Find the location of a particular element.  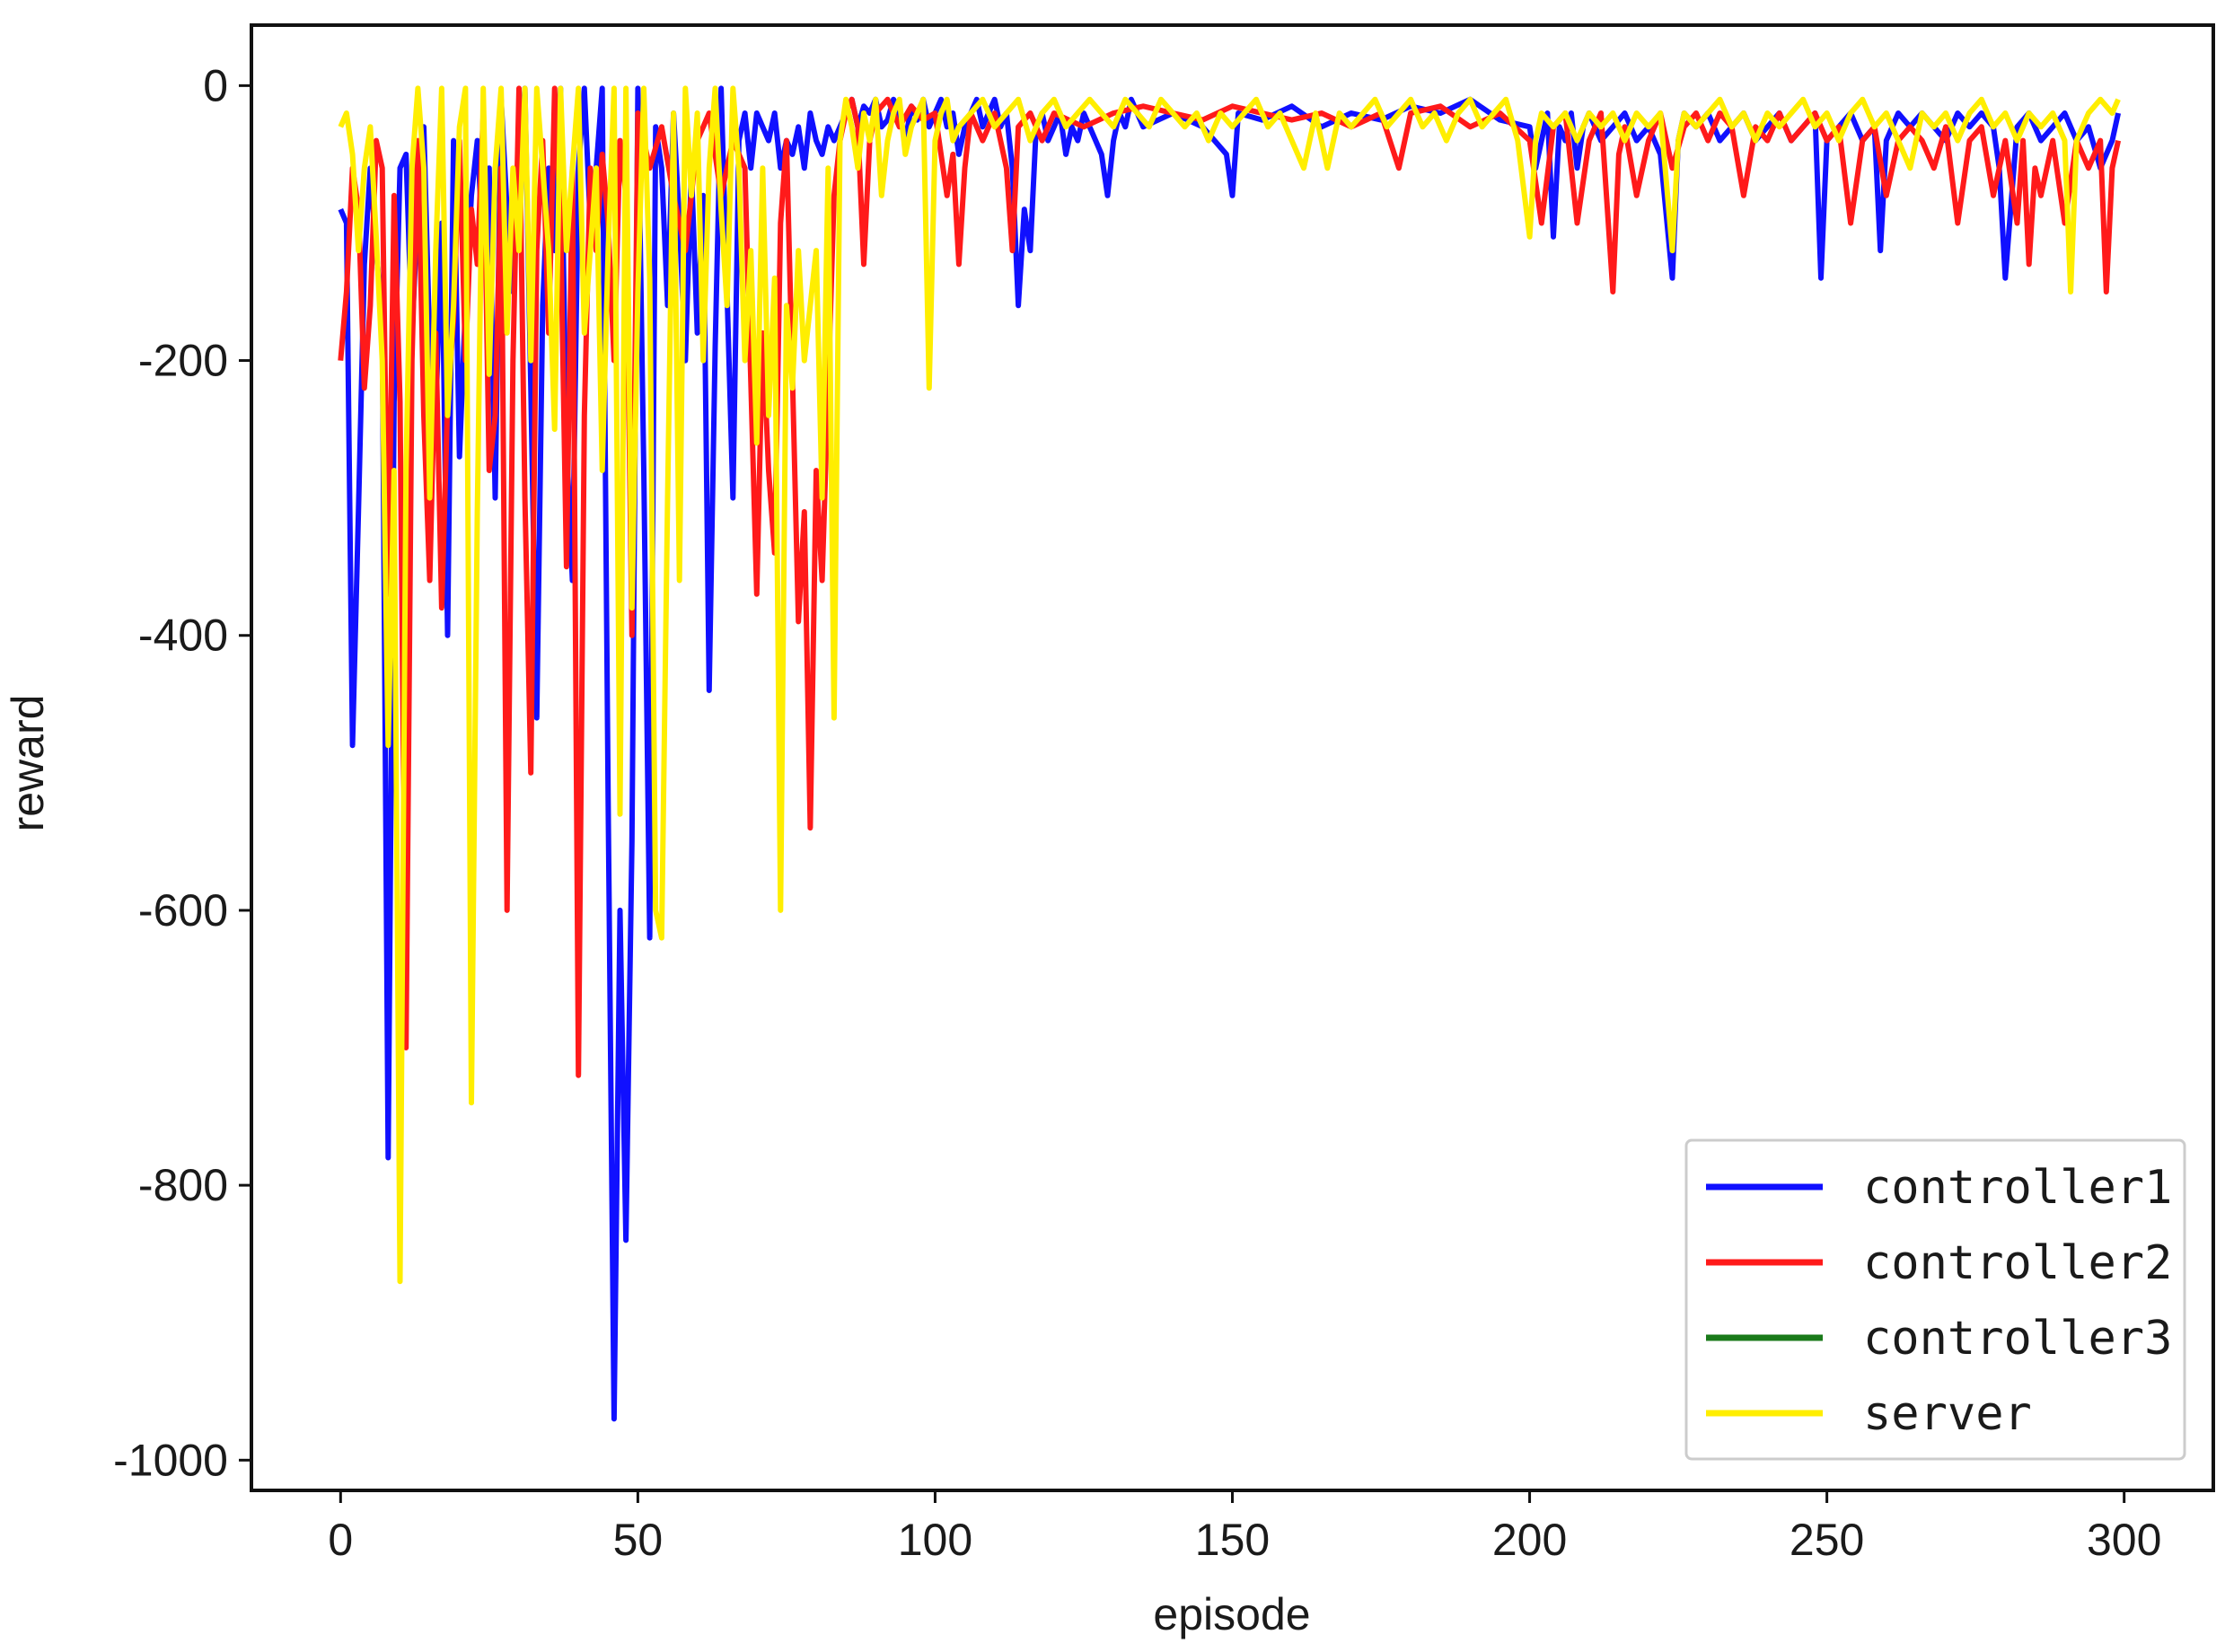

legend-label-server: server is located at coordinates (1947, 1414).